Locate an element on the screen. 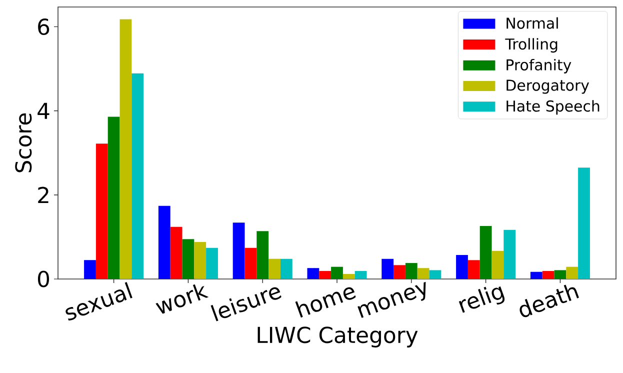 This screenshot has height=373, width=623. y-tick-label: 2 is located at coordinates (43, 195).